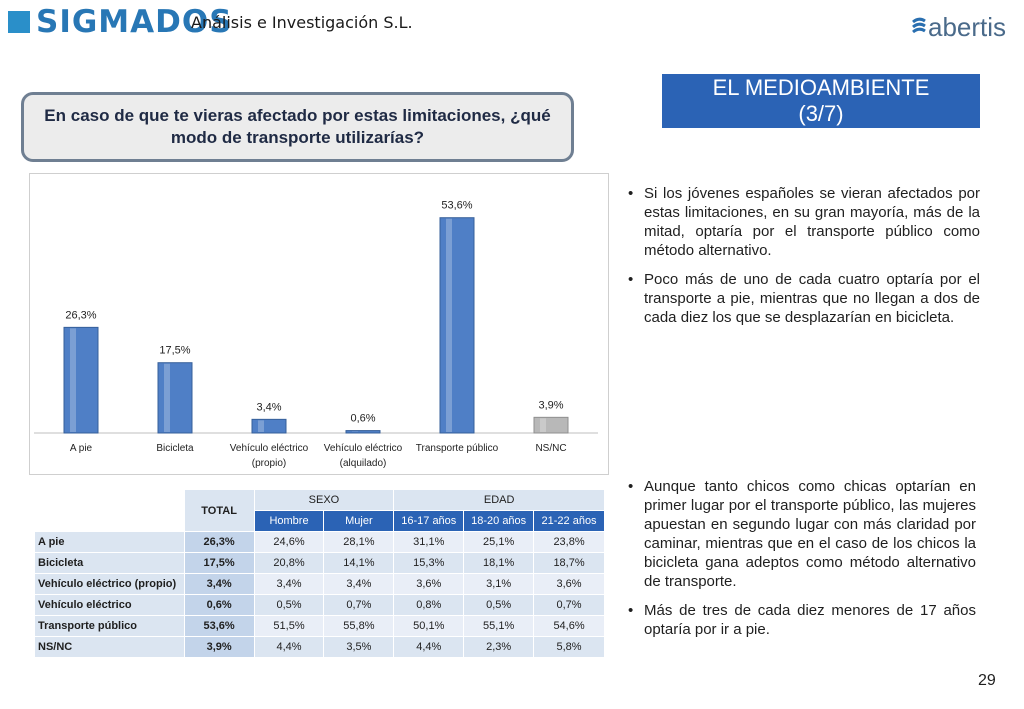 The width and height of the screenshot is (1024, 709). What do you see at coordinates (219, 584) in the screenshot?
I see `cell-total: 3,4%` at bounding box center [219, 584].